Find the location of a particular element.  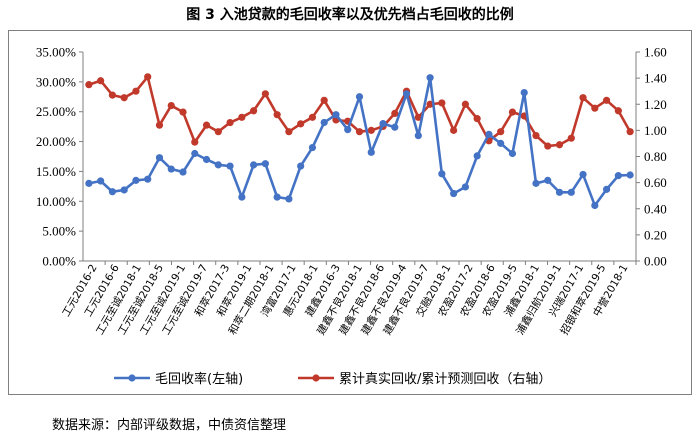

y-right-tick-label: 0.00 is located at coordinates (655, 261).